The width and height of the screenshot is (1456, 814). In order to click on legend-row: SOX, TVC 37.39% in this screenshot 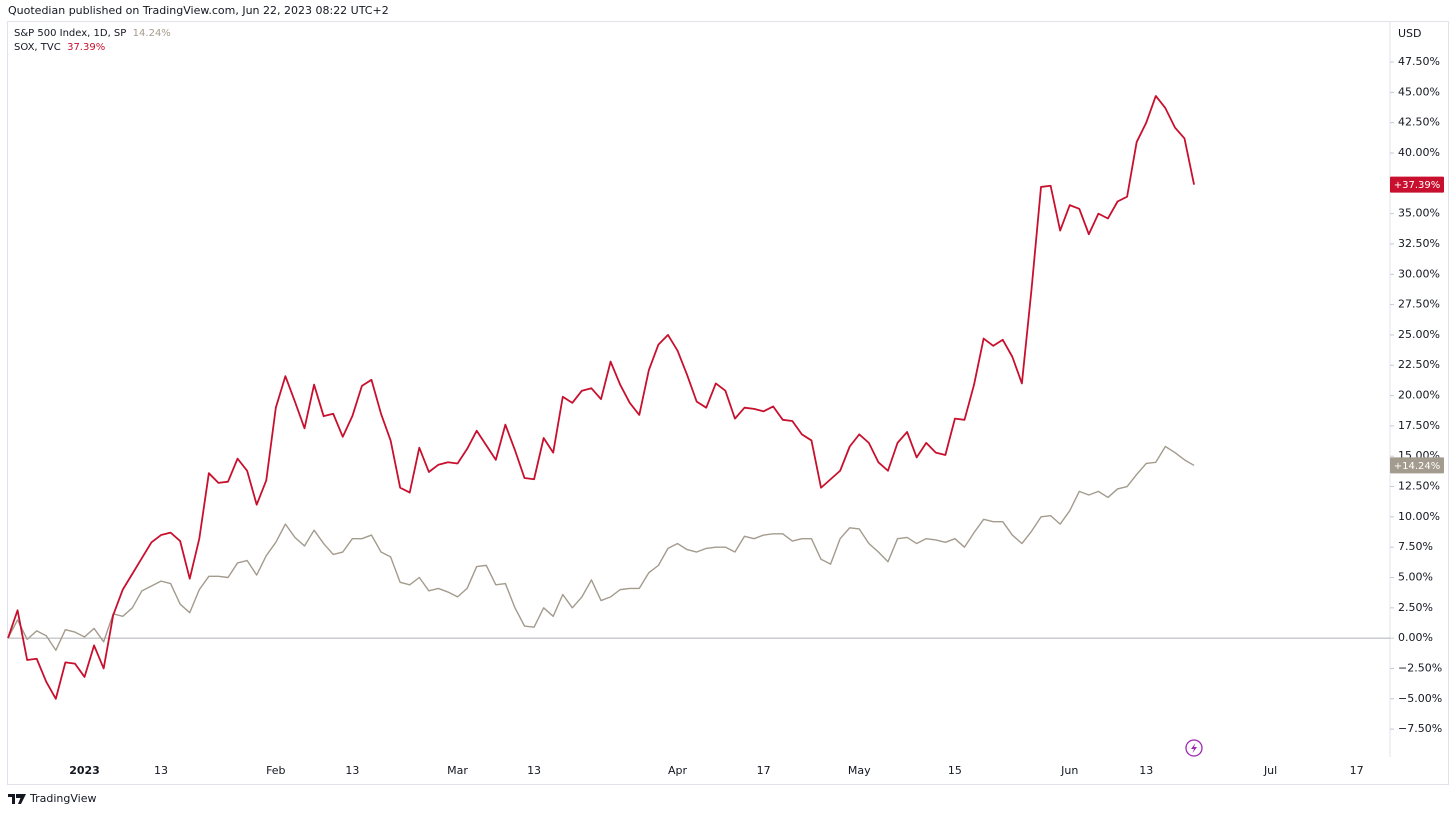, I will do `click(92, 48)`.